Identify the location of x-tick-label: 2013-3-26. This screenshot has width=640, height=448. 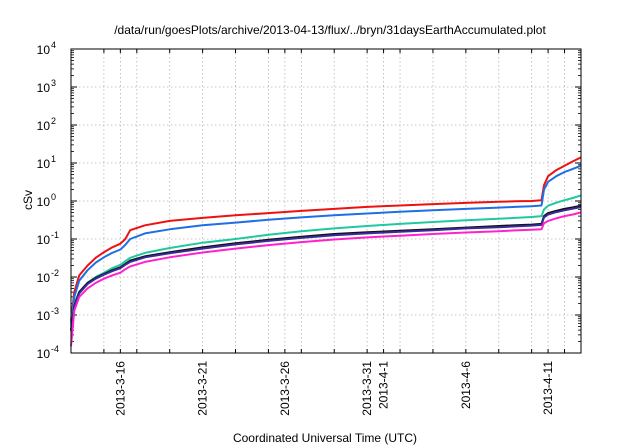
(285, 388).